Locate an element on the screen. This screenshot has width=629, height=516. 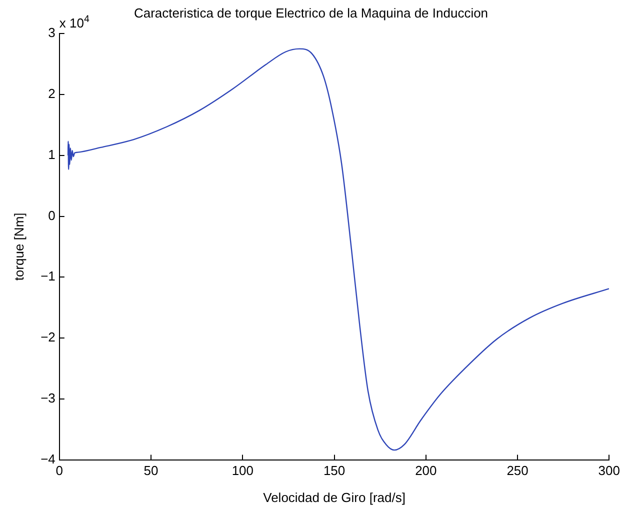
x-tick-label: 300 is located at coordinates (609, 470).